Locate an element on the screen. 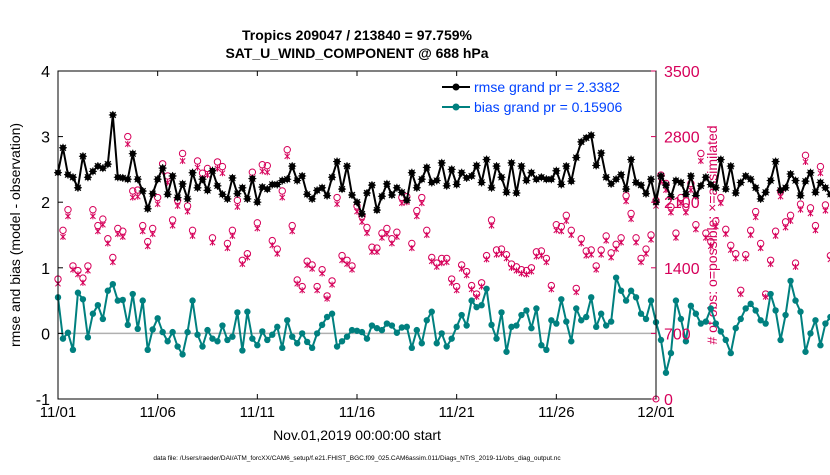 The image size is (830, 475). chart-title-line2: SAT_U_WIND_COMPONENT @ 688 hPa is located at coordinates (356, 53).